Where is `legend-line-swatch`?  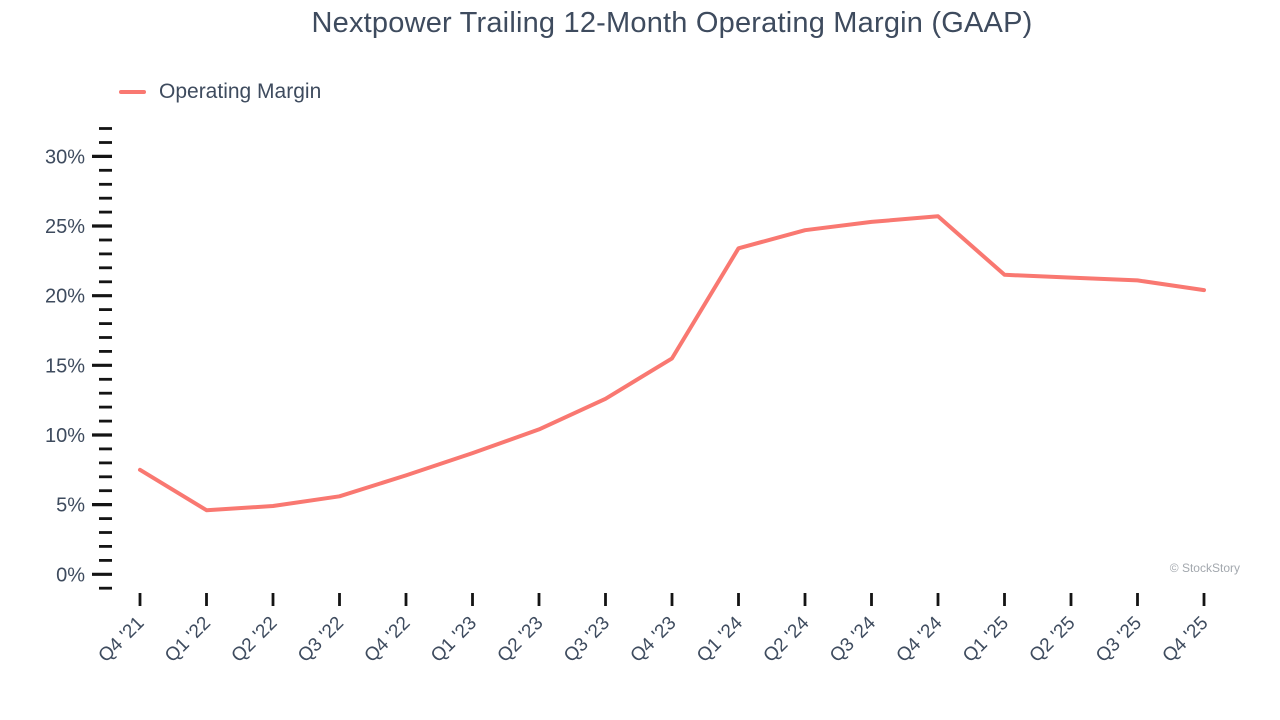 legend-line-swatch is located at coordinates (132, 92).